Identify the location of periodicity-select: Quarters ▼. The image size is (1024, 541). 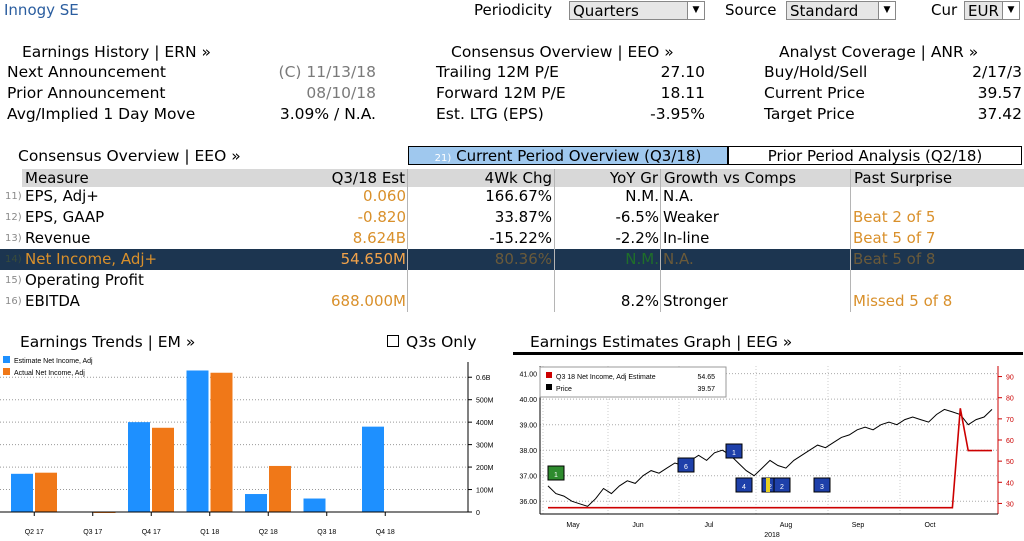
(637, 10).